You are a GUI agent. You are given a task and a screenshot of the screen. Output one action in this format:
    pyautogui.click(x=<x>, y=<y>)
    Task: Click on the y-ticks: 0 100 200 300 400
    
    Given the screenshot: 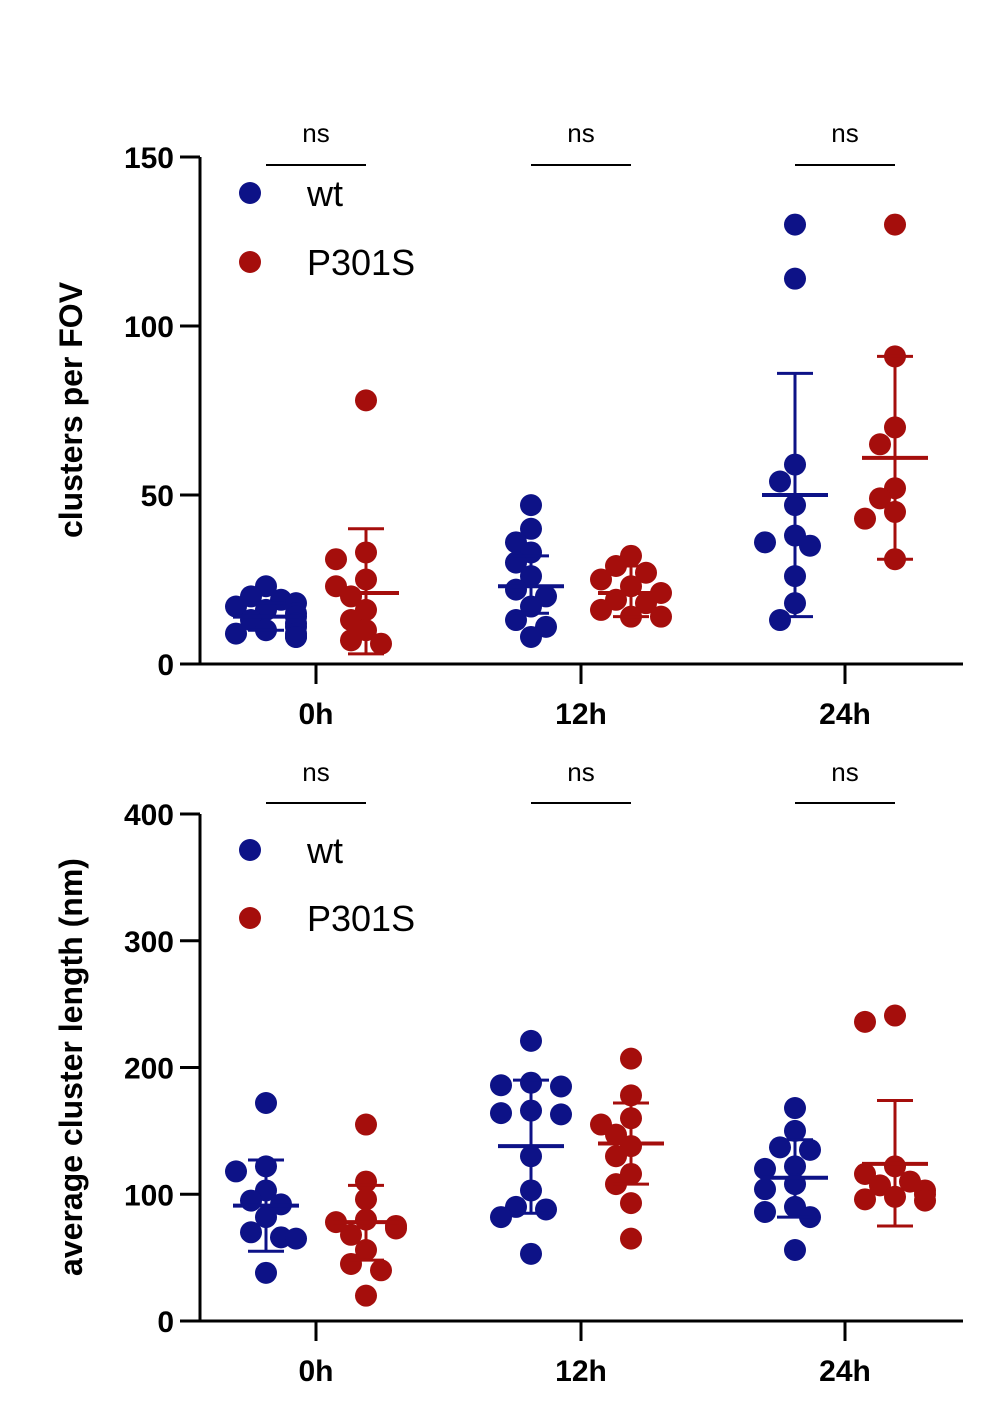 What is the action you would take?
    pyautogui.click(x=162, y=1069)
    